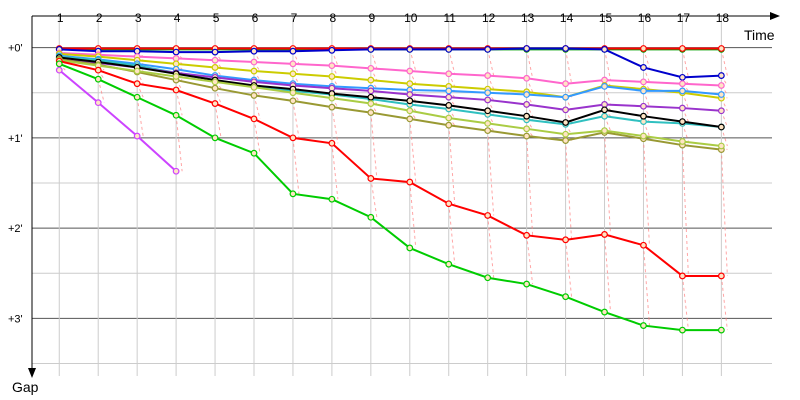  Describe the element at coordinates (15, 49) in the screenshot. I see `gap-tick-label: +0'` at that location.